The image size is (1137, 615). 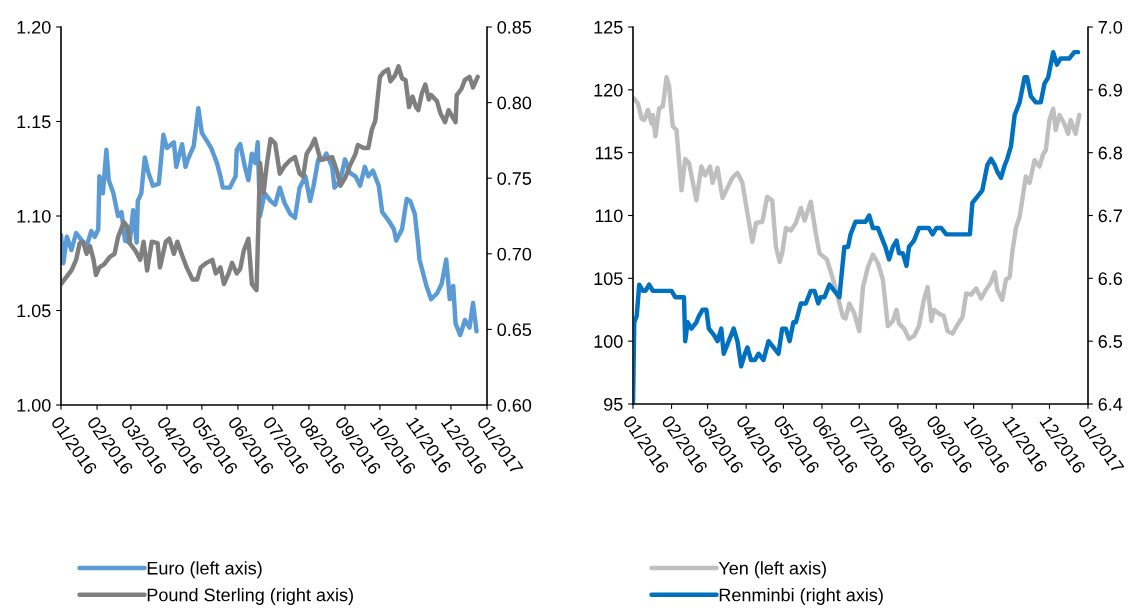 What do you see at coordinates (609, 216) in the screenshot?
I see `y-tick-label: 110` at bounding box center [609, 216].